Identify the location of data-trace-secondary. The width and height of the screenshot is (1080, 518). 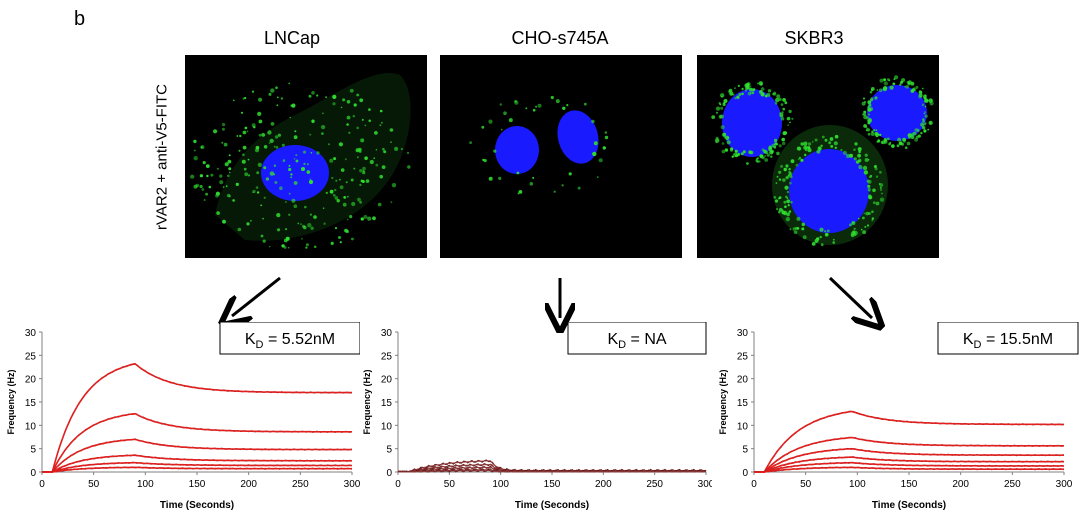
(552, 471).